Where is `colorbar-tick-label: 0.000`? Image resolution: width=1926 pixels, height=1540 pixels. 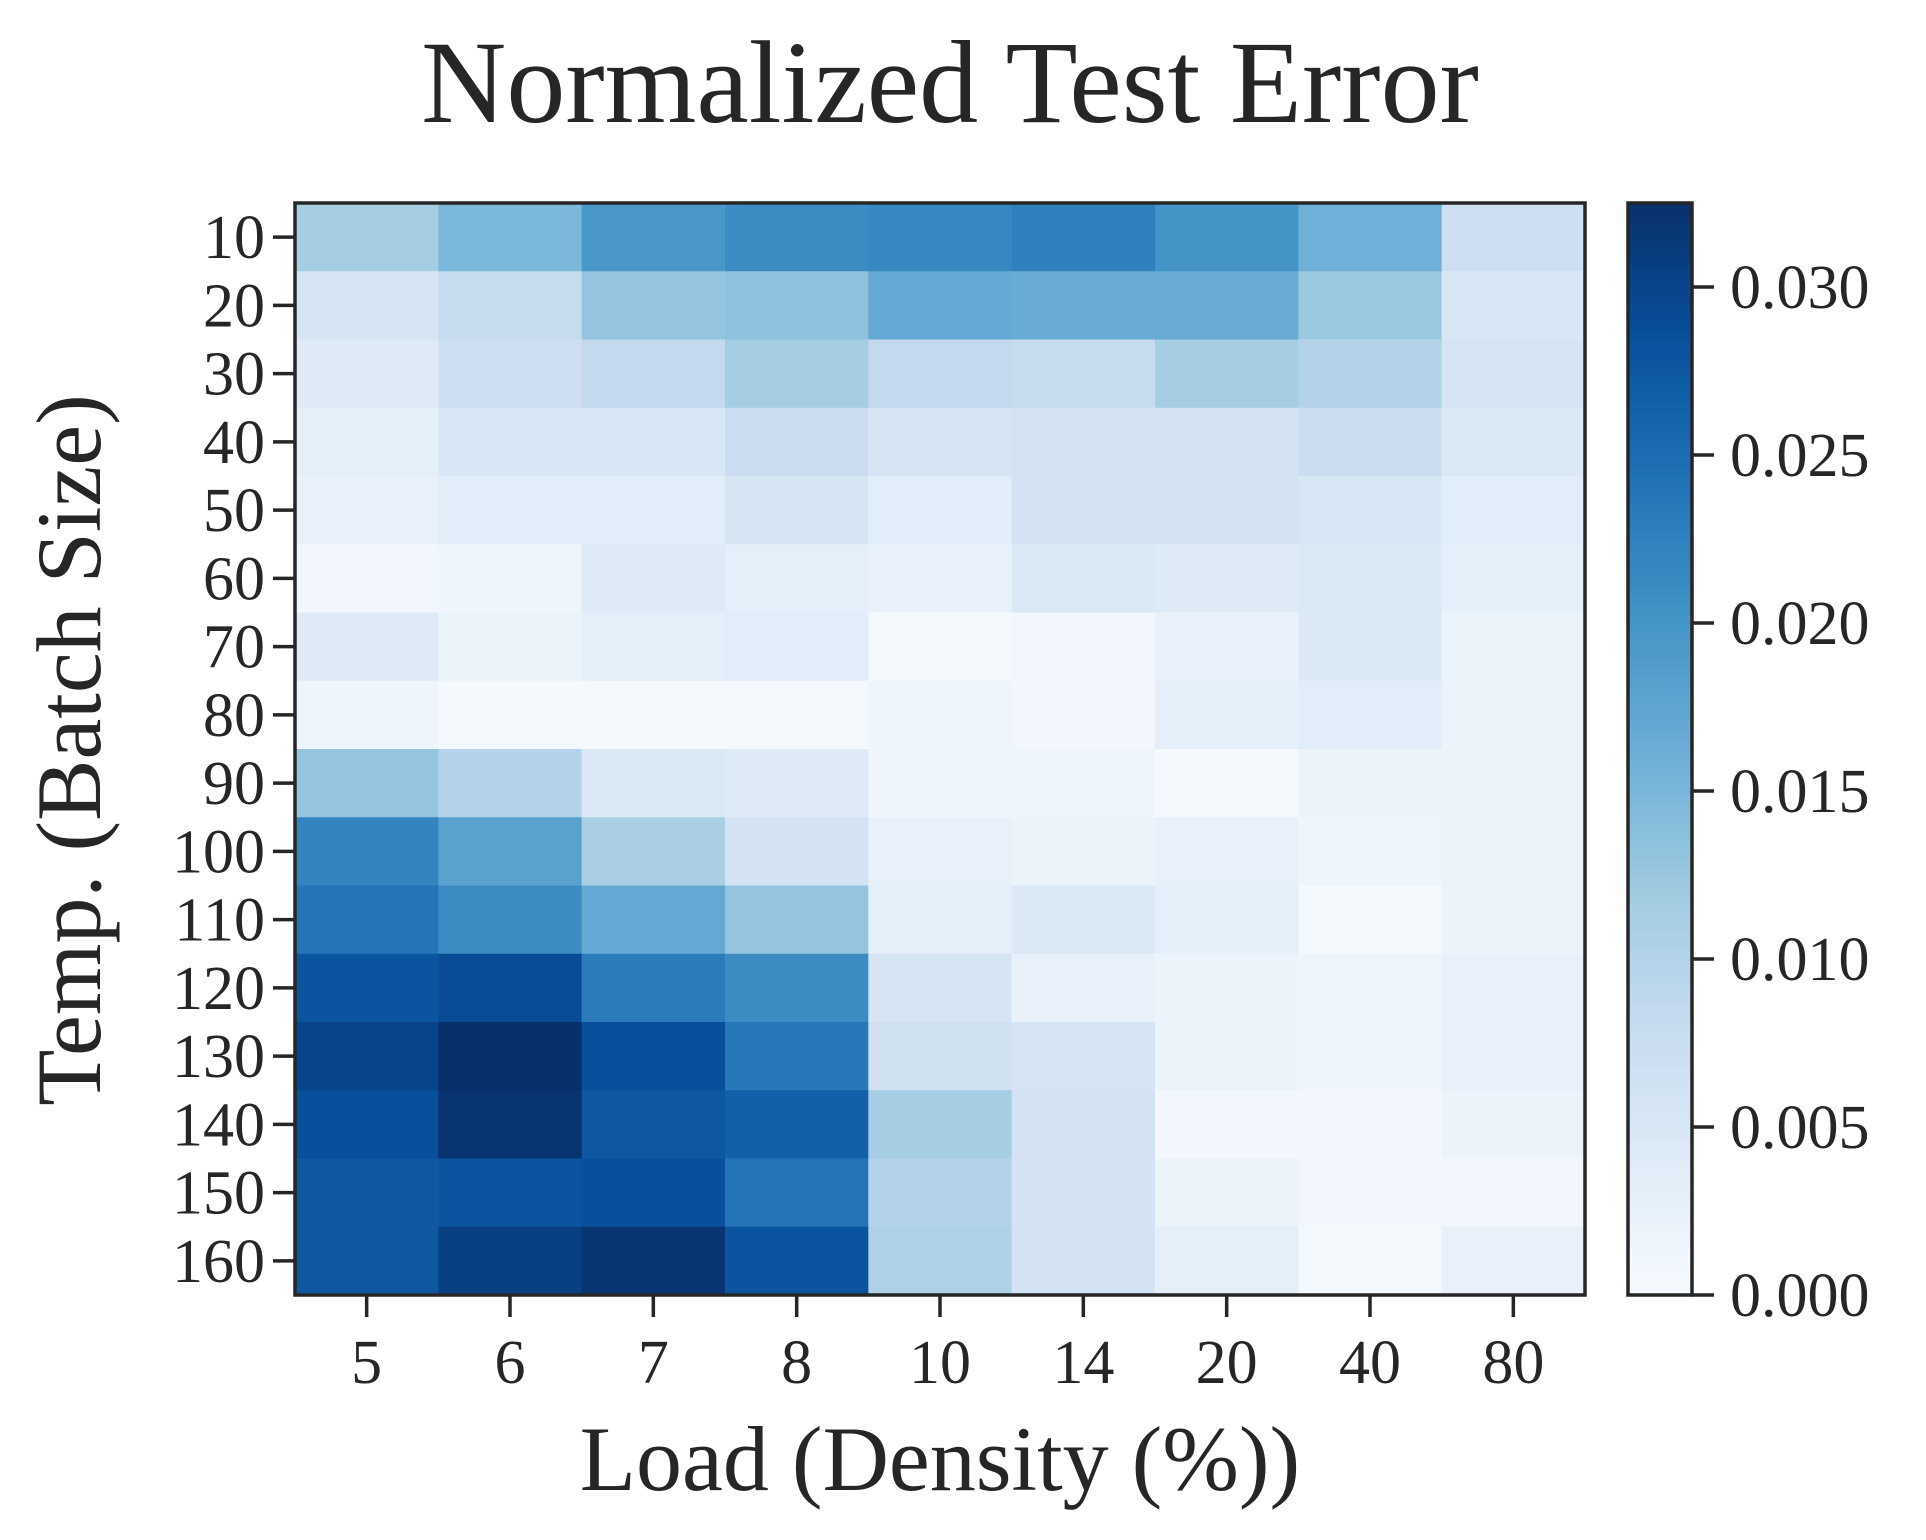 colorbar-tick-label: 0.000 is located at coordinates (1800, 1296).